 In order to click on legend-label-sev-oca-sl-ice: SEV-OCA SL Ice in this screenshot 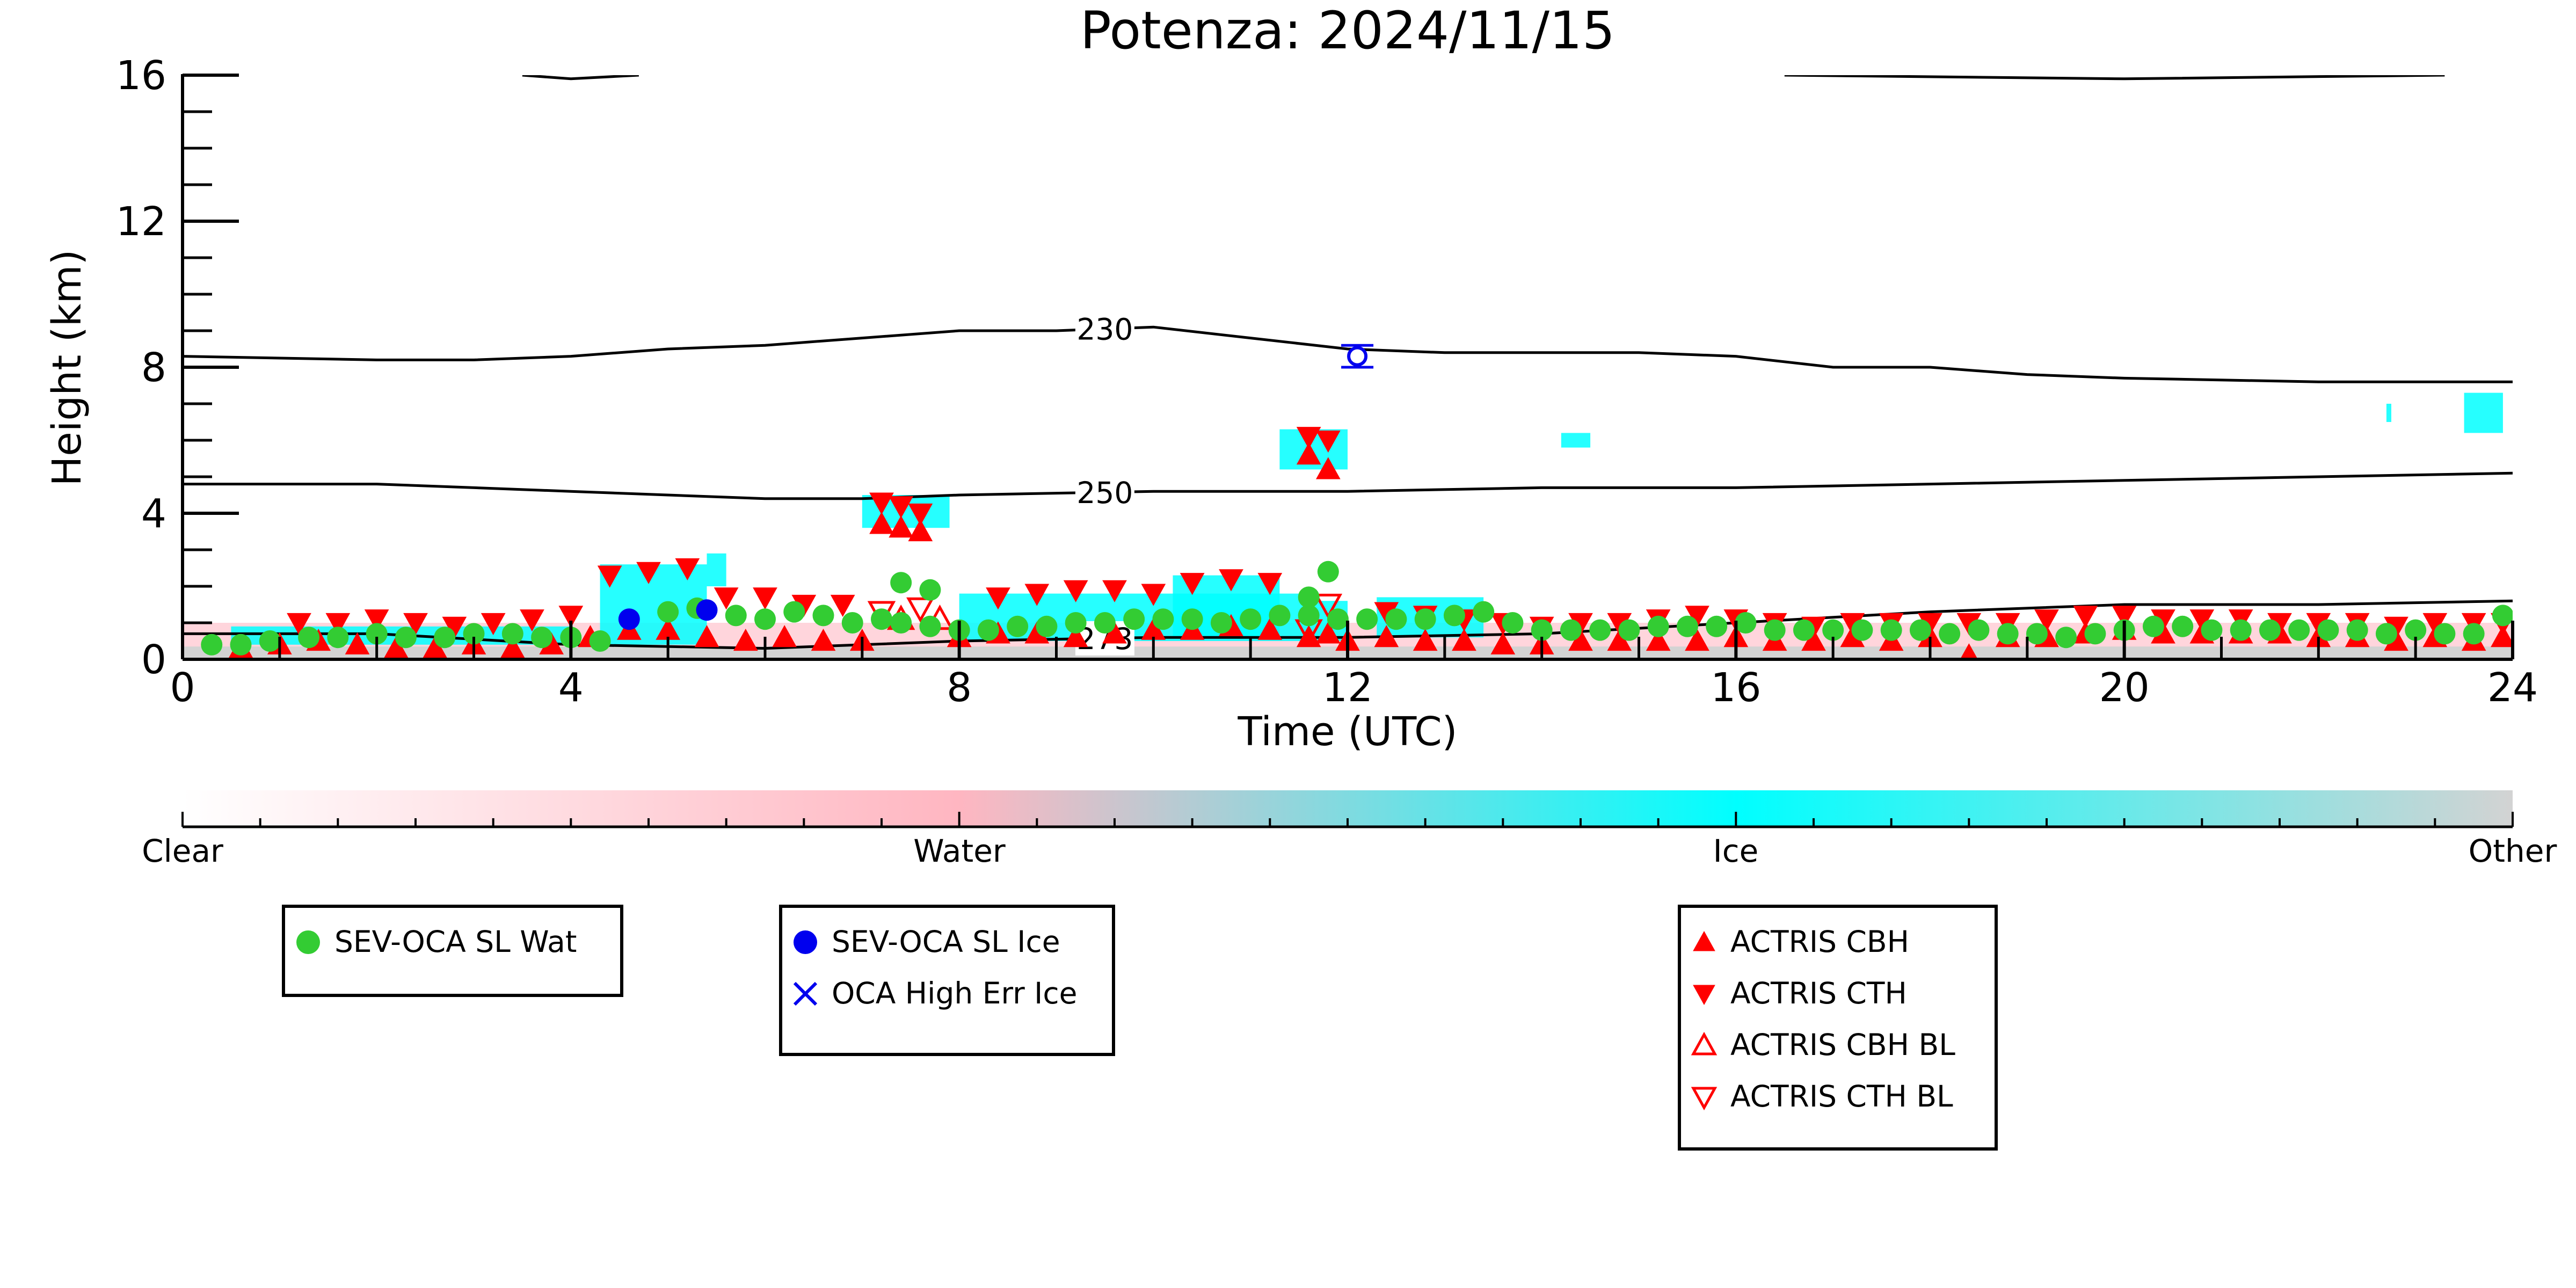, I will do `click(946, 942)`.